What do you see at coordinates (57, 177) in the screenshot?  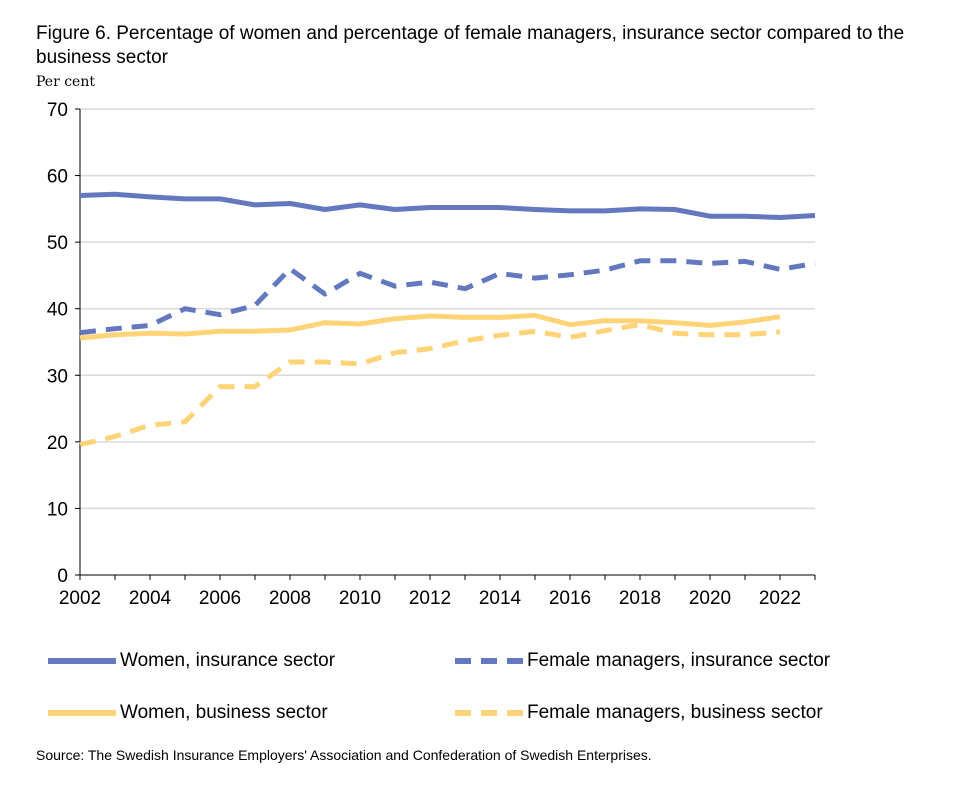 I see `y-tick-label: 60` at bounding box center [57, 177].